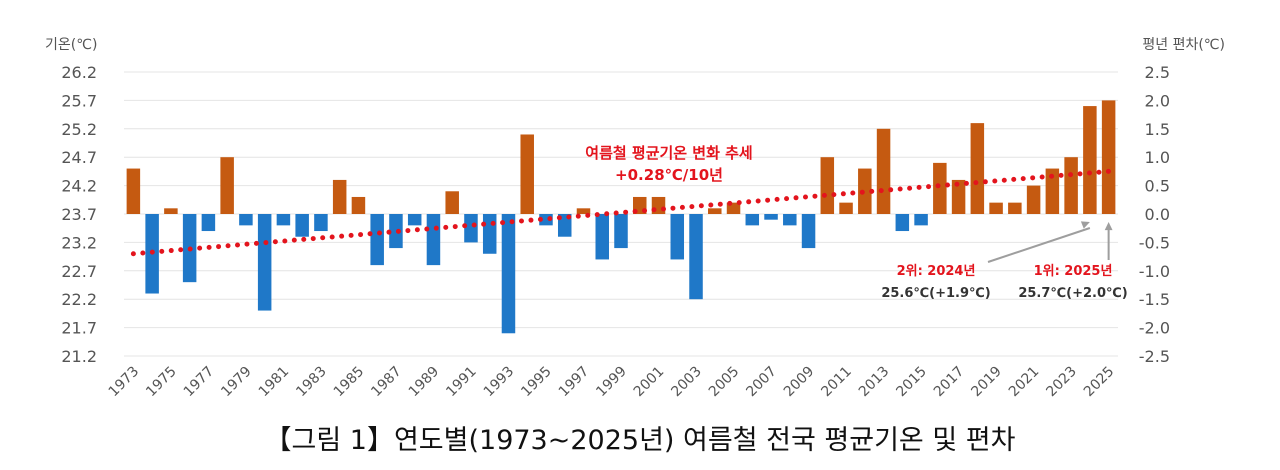  What do you see at coordinates (536, 382) in the screenshot?
I see `x-tick-label: 1995` at bounding box center [536, 382].